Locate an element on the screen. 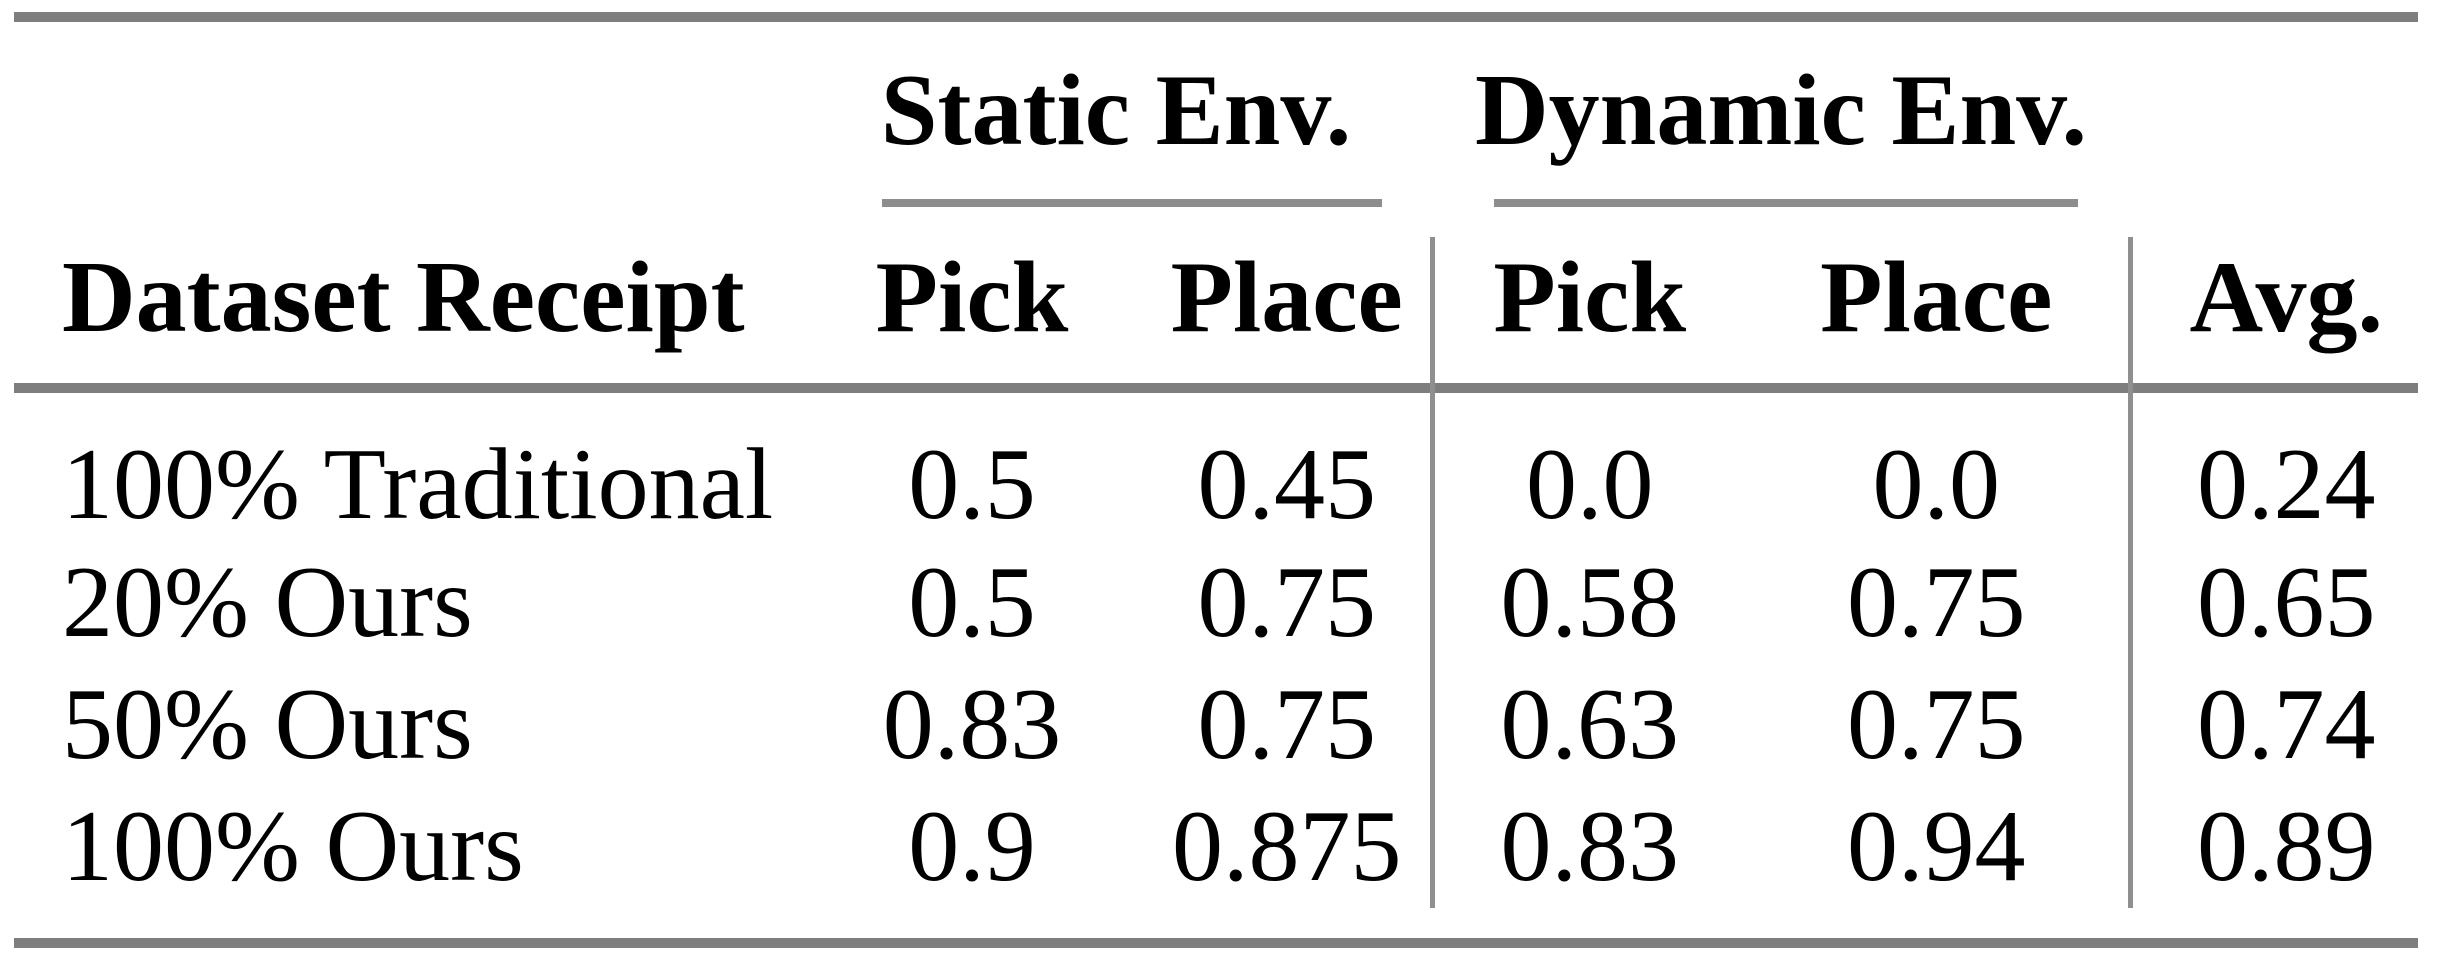 Image resolution: width=2440 pixels, height=966 pixels. table-top-rule is located at coordinates (1216, 17).